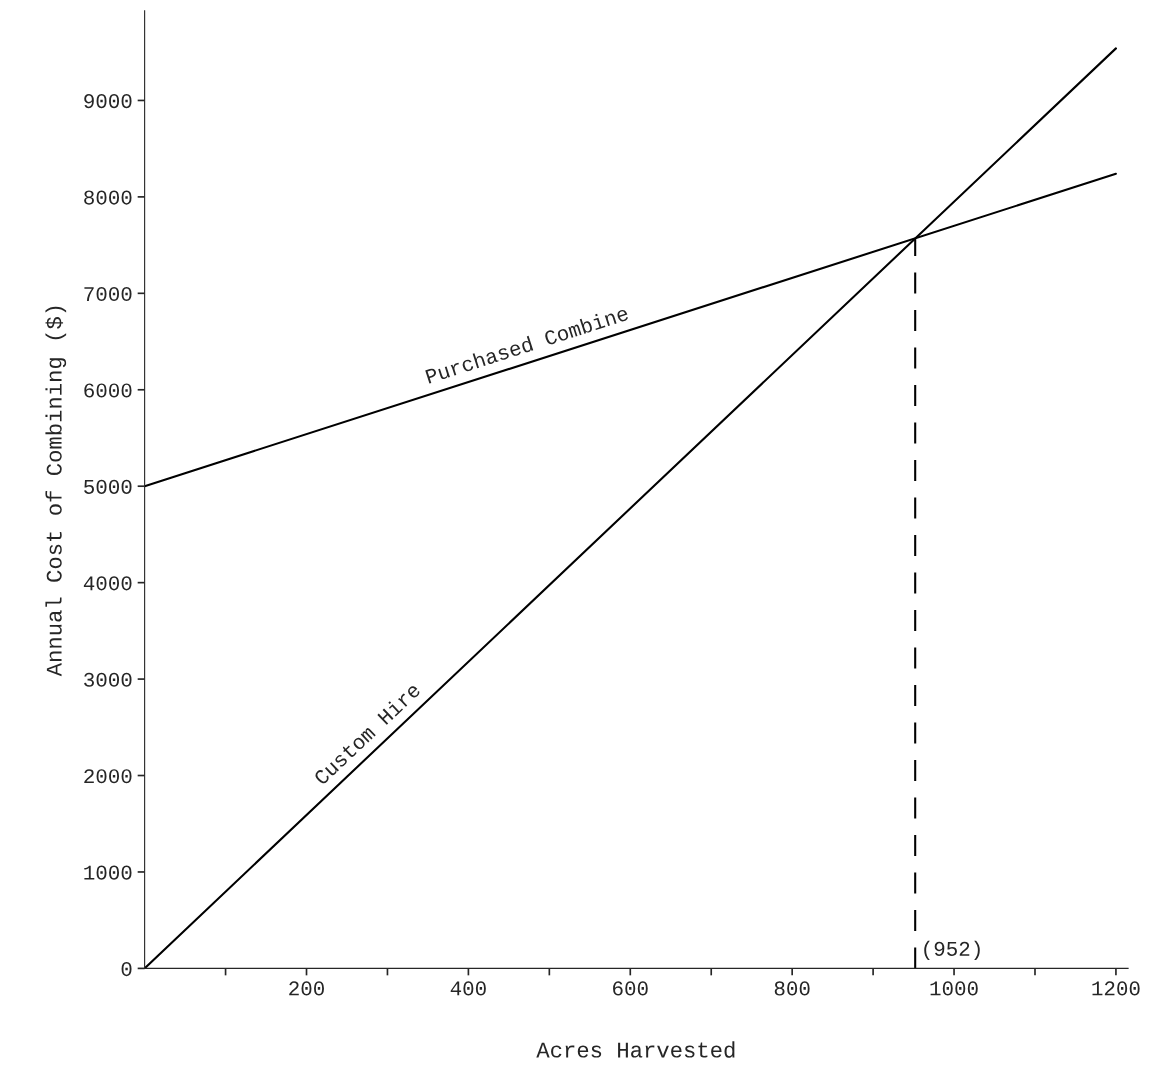  What do you see at coordinates (108, 197) in the screenshot?
I see `y-tick-label: 8000` at bounding box center [108, 197].